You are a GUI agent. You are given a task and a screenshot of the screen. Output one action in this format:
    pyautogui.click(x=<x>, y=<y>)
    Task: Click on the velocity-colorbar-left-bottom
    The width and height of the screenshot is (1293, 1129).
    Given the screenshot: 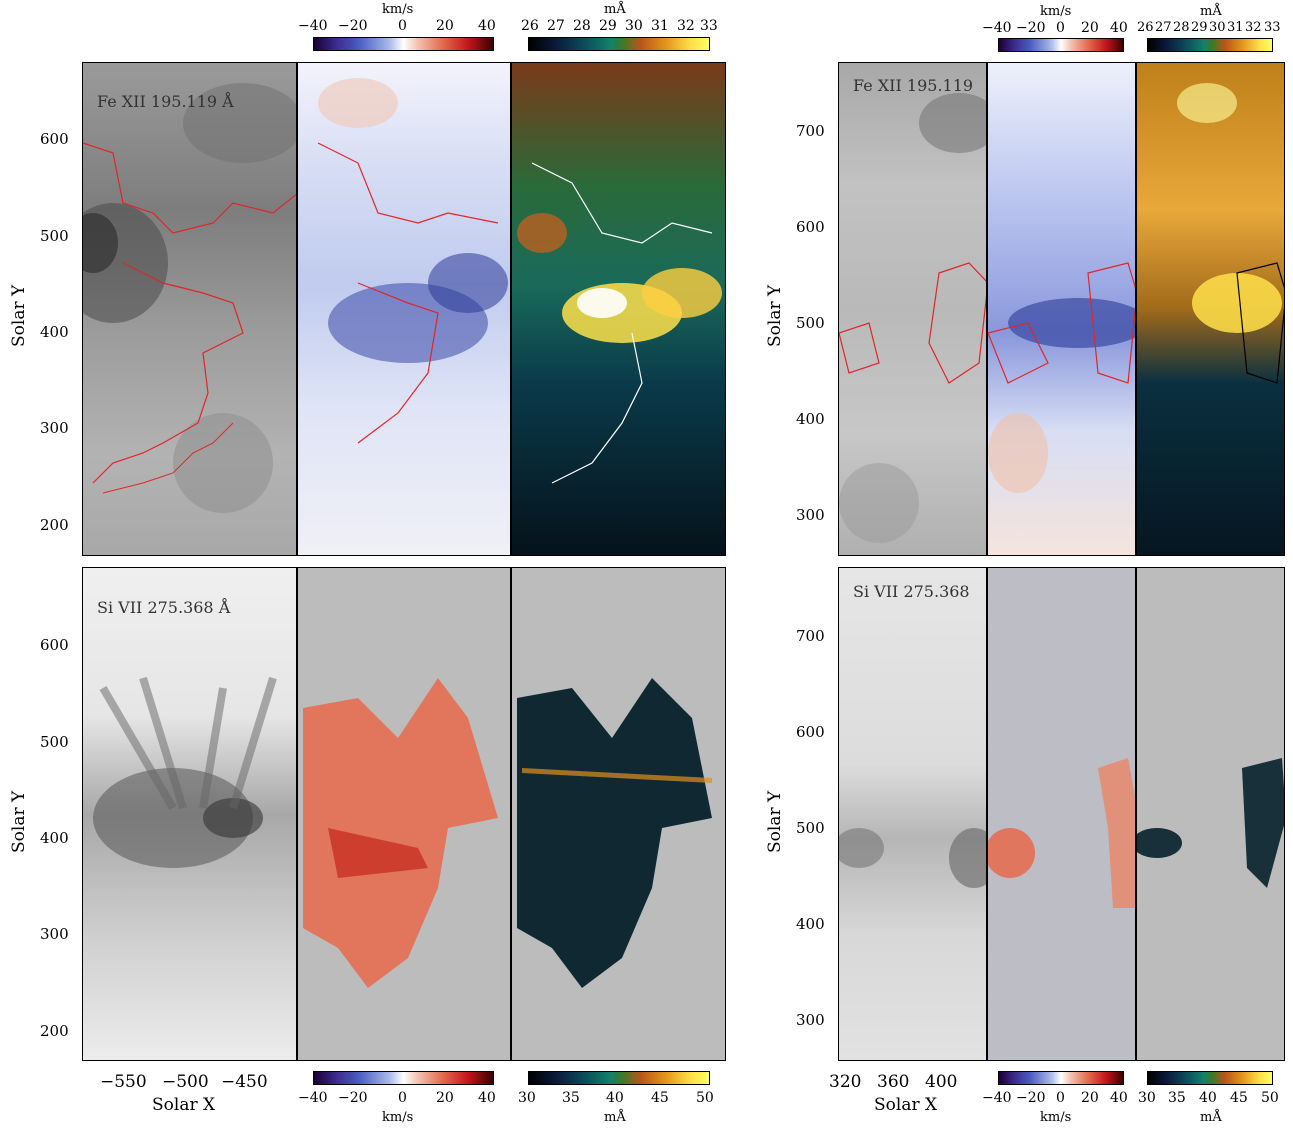 What is the action you would take?
    pyautogui.click(x=403, y=1078)
    